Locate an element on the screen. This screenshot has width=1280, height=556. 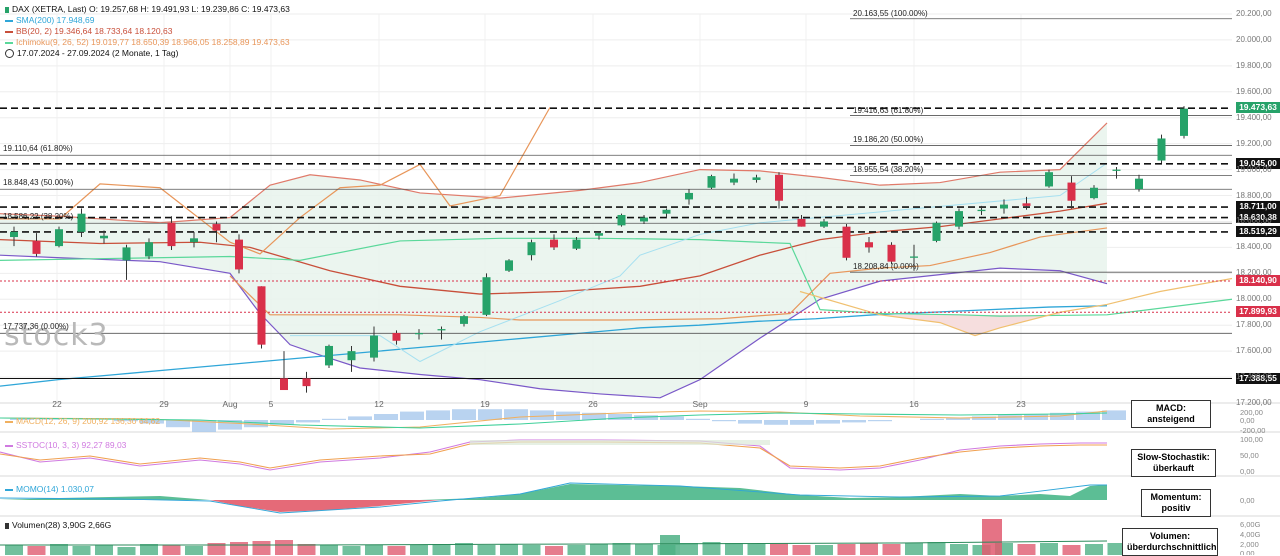
stoch-overbought-zone is located at coordinates (620, 442).